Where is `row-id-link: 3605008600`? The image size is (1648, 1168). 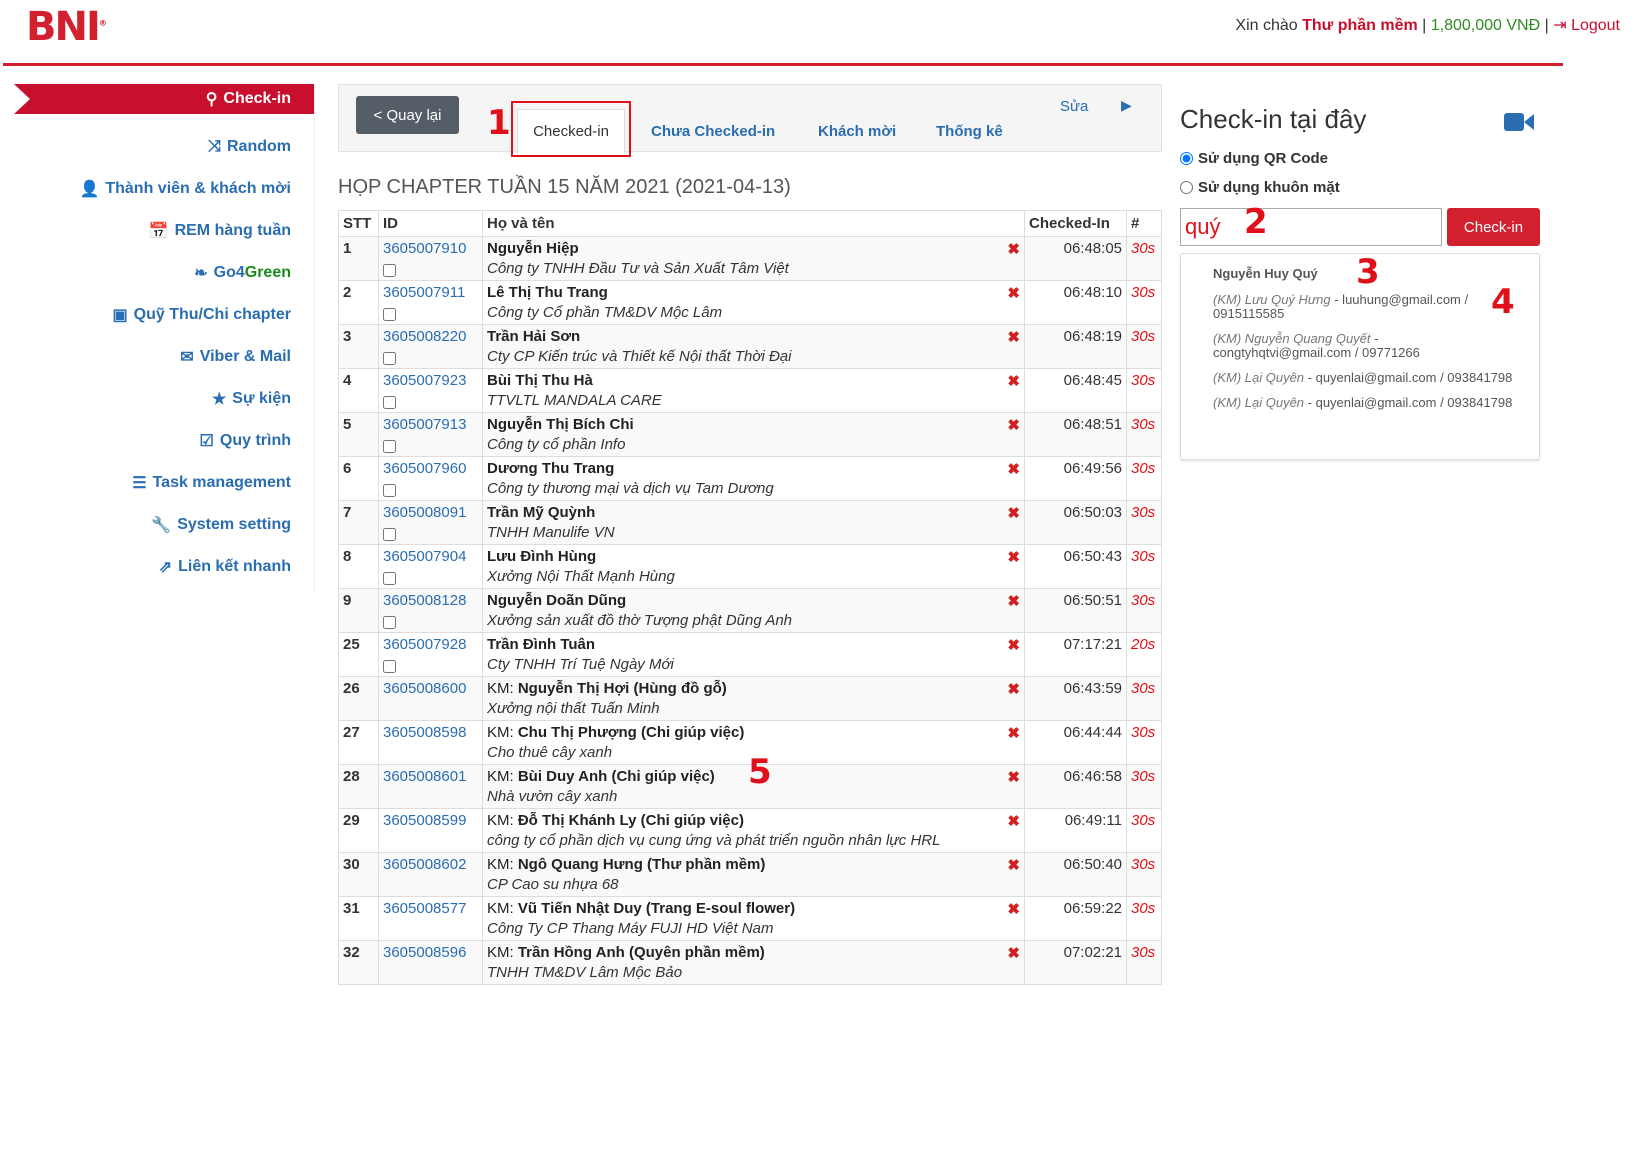
row-id-link: 3605008600 is located at coordinates (425, 688).